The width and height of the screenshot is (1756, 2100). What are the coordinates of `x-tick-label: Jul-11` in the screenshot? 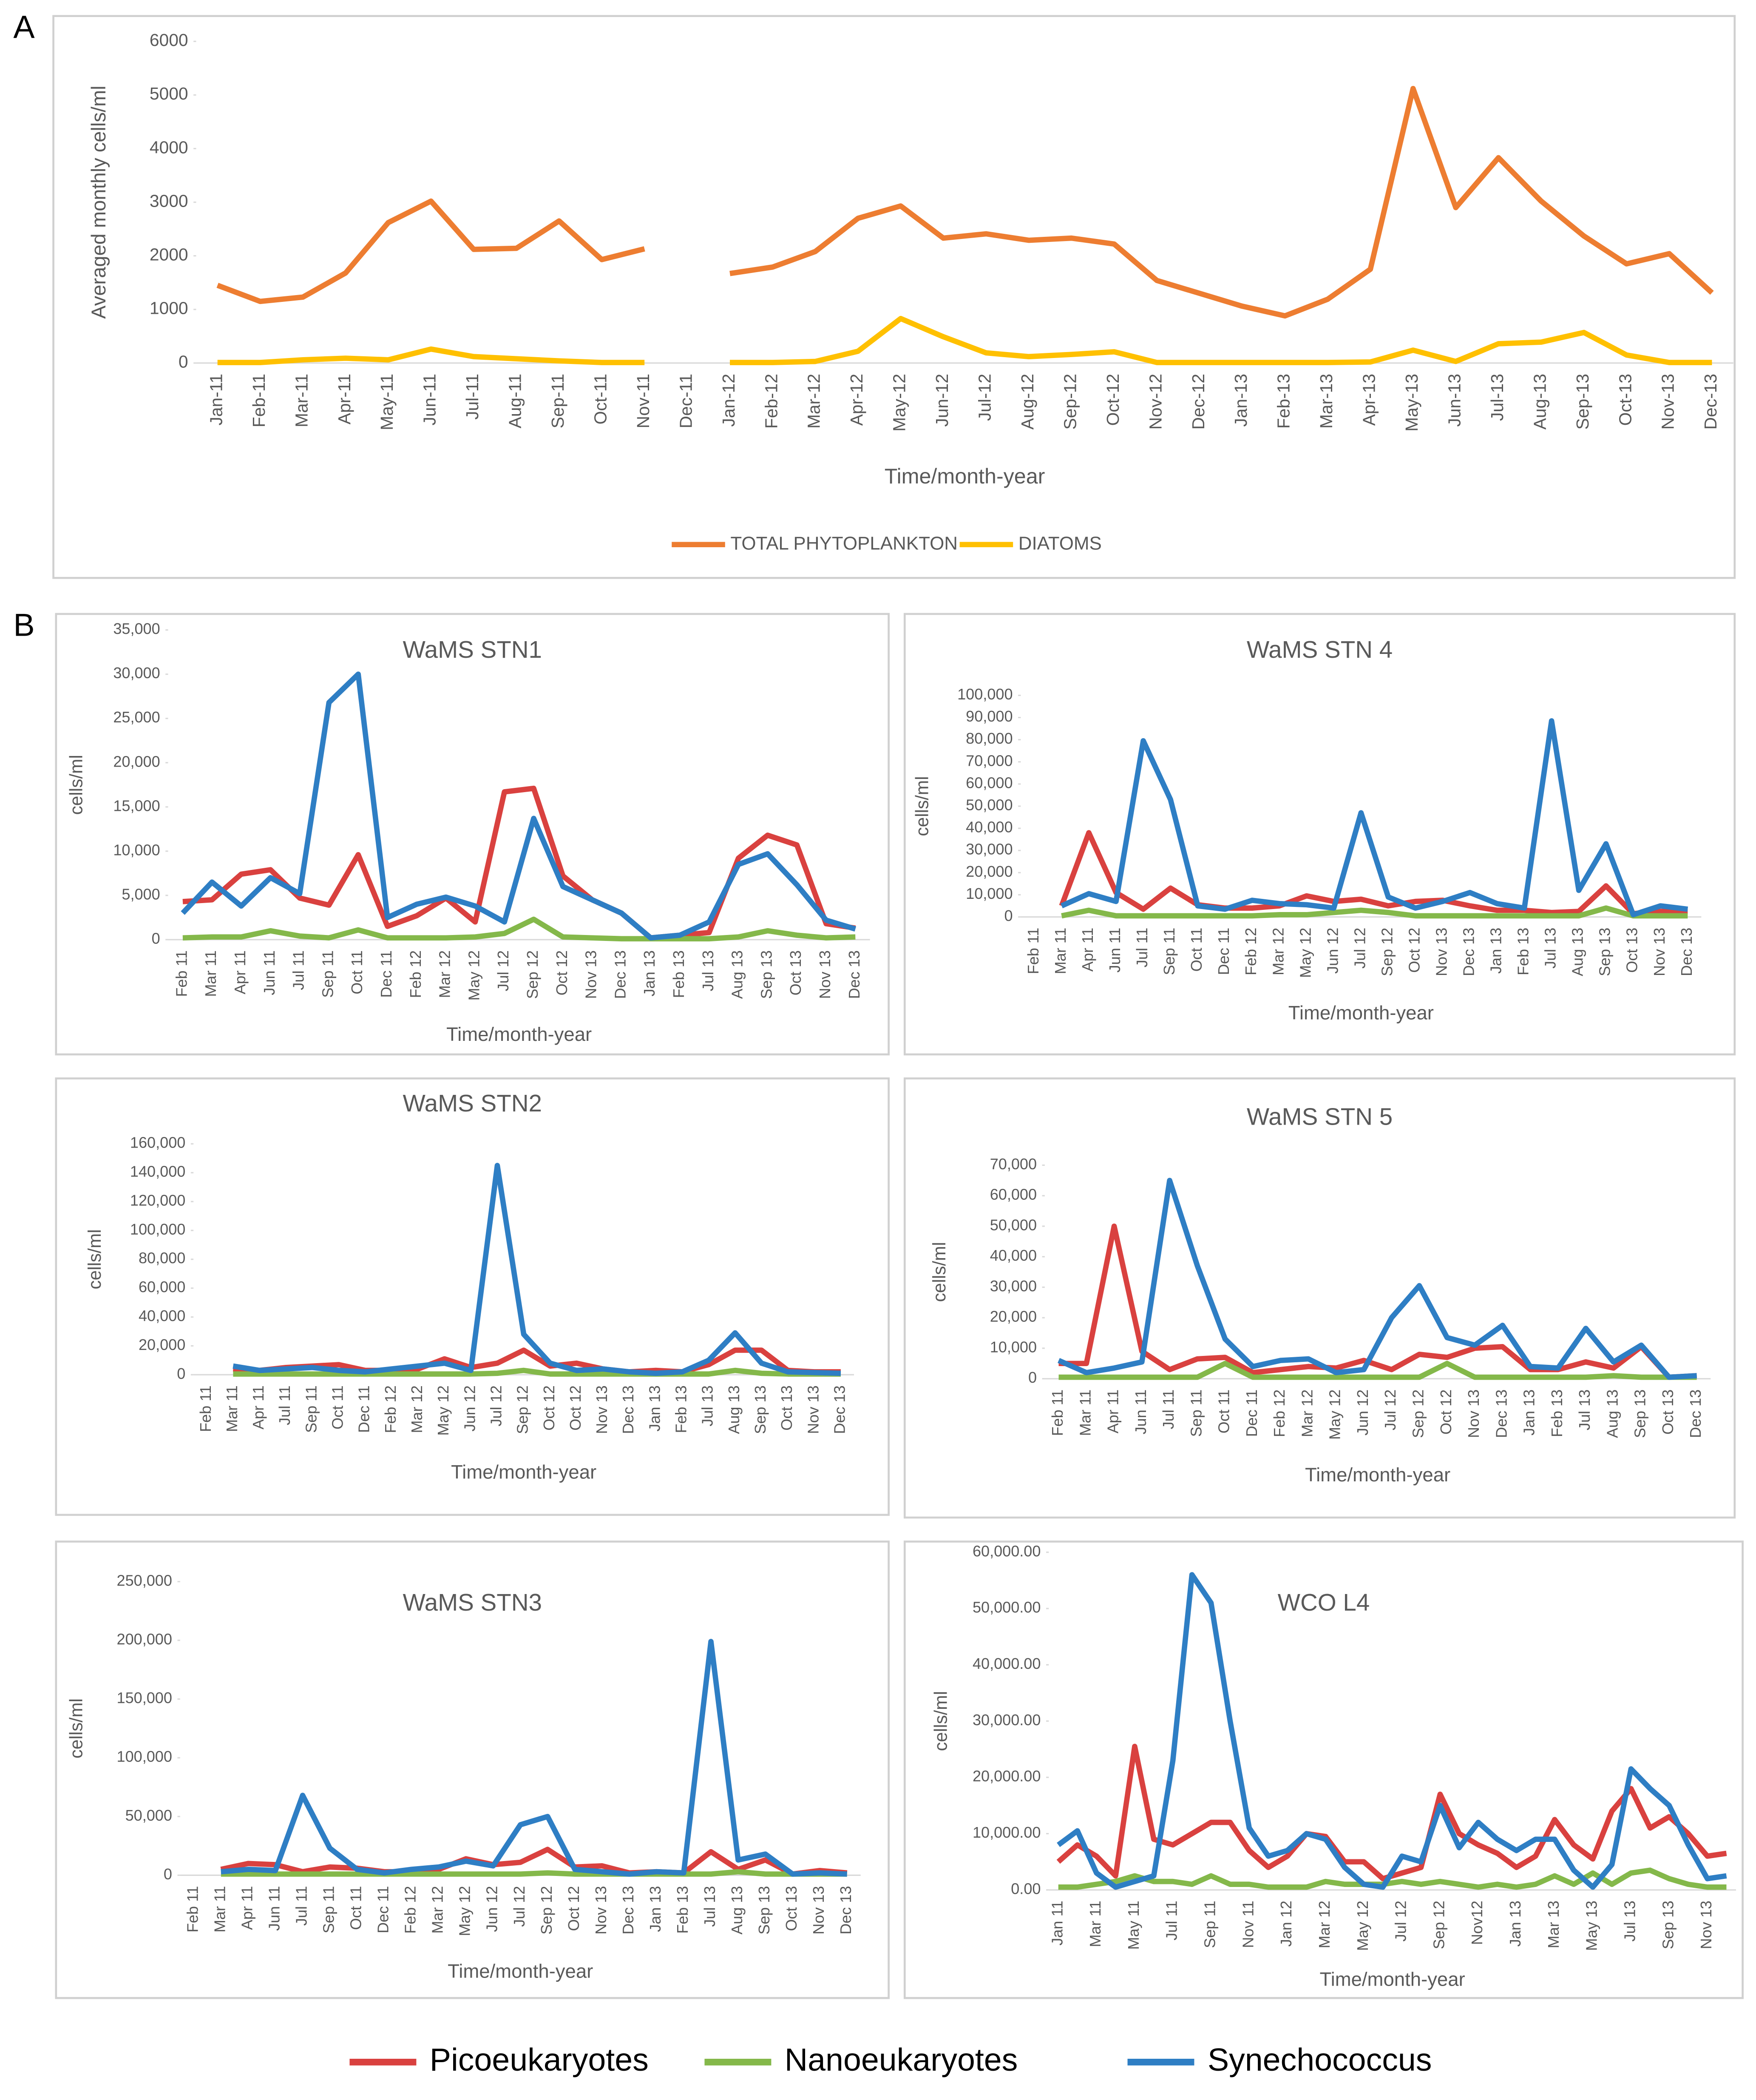 It's located at (472, 397).